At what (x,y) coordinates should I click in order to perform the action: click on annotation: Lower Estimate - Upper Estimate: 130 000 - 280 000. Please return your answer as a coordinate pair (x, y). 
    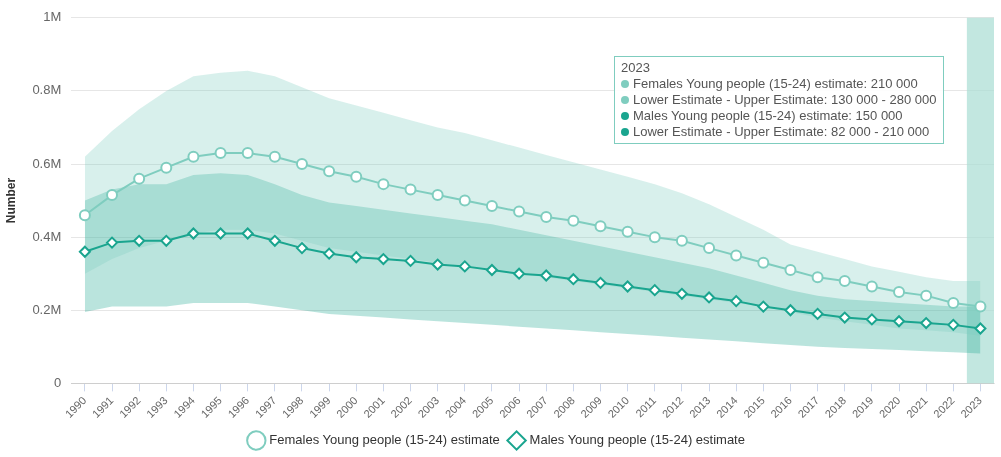
    Looking at the image, I should click on (785, 100).